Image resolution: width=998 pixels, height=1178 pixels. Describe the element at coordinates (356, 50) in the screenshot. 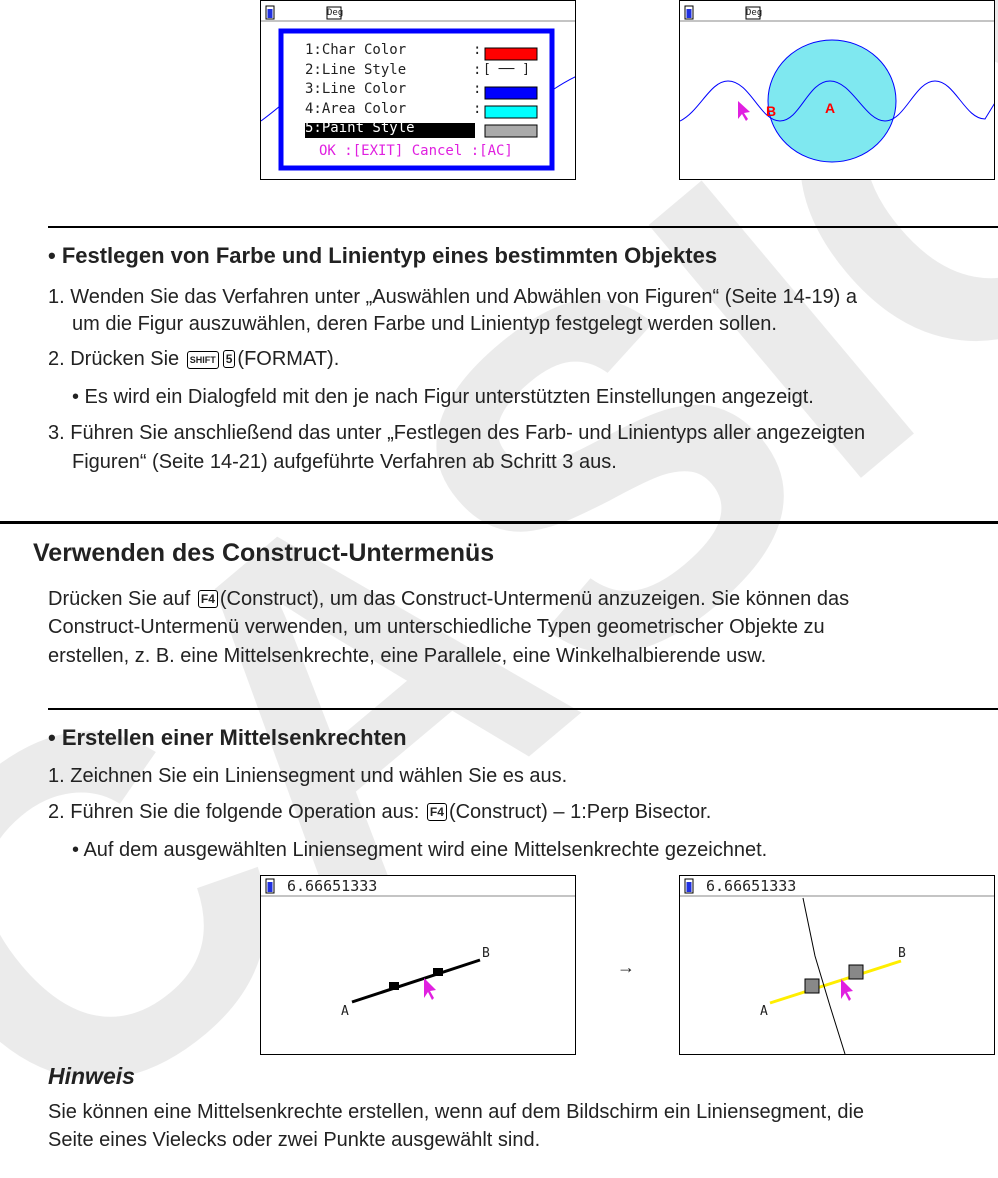

I see `menu-item-char-color: 1:Char Color` at that location.